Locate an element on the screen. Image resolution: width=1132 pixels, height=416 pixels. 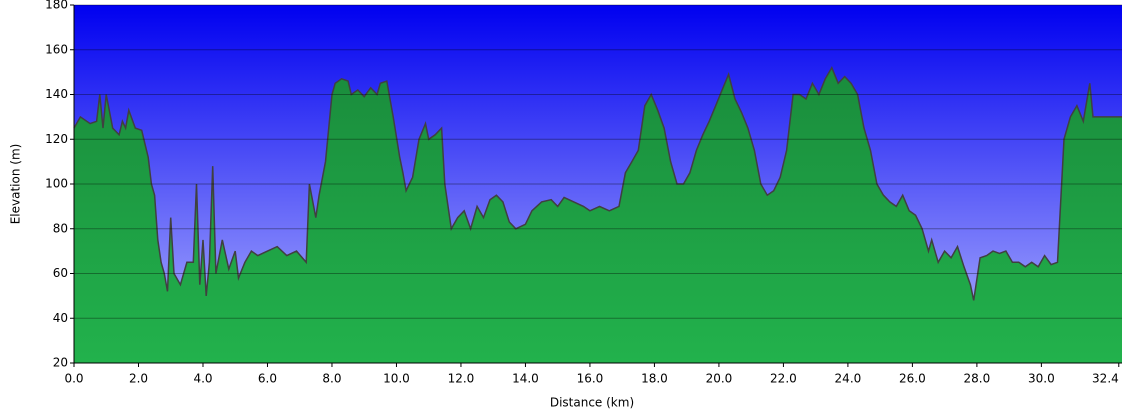
y-tick-label: 120 is located at coordinates (56, 139).